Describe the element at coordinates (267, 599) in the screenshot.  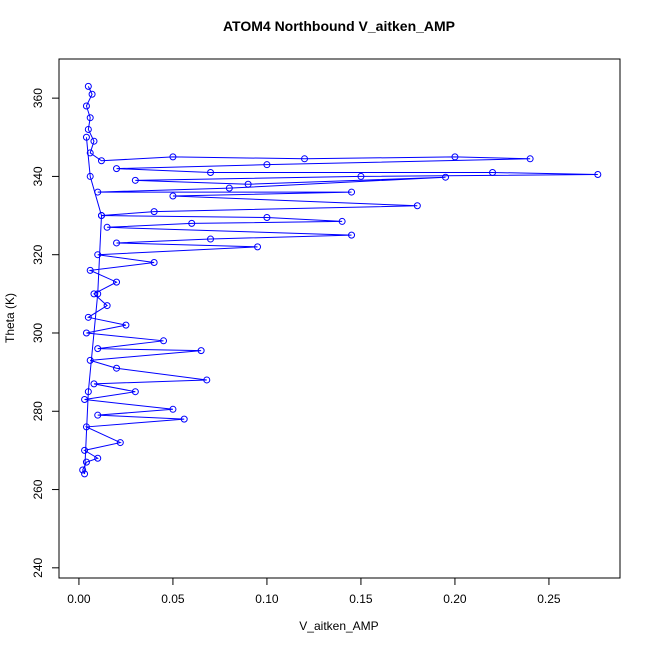
I see `x-tick-label: 0.10` at that location.